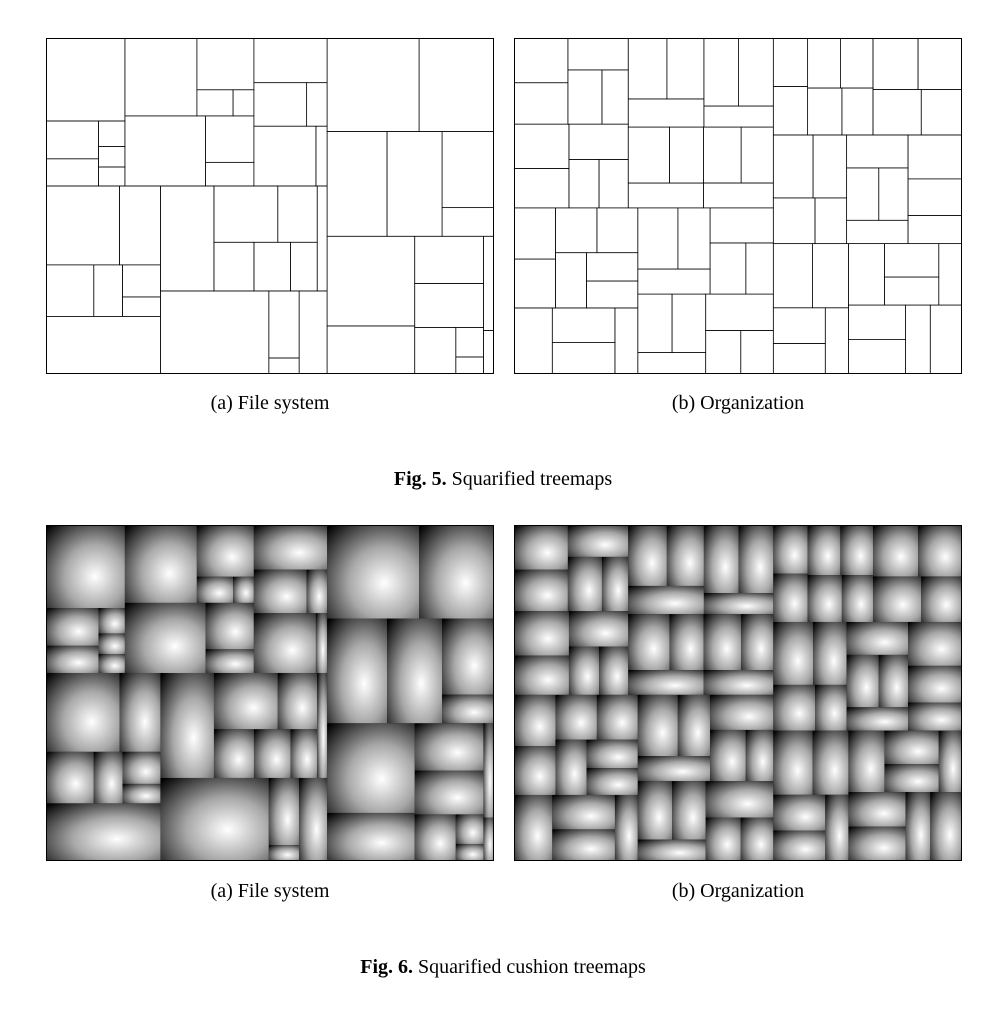 The width and height of the screenshot is (1006, 1020). What do you see at coordinates (738, 403) in the screenshot?
I see `fig5b-subcaption: (b) Organization` at bounding box center [738, 403].